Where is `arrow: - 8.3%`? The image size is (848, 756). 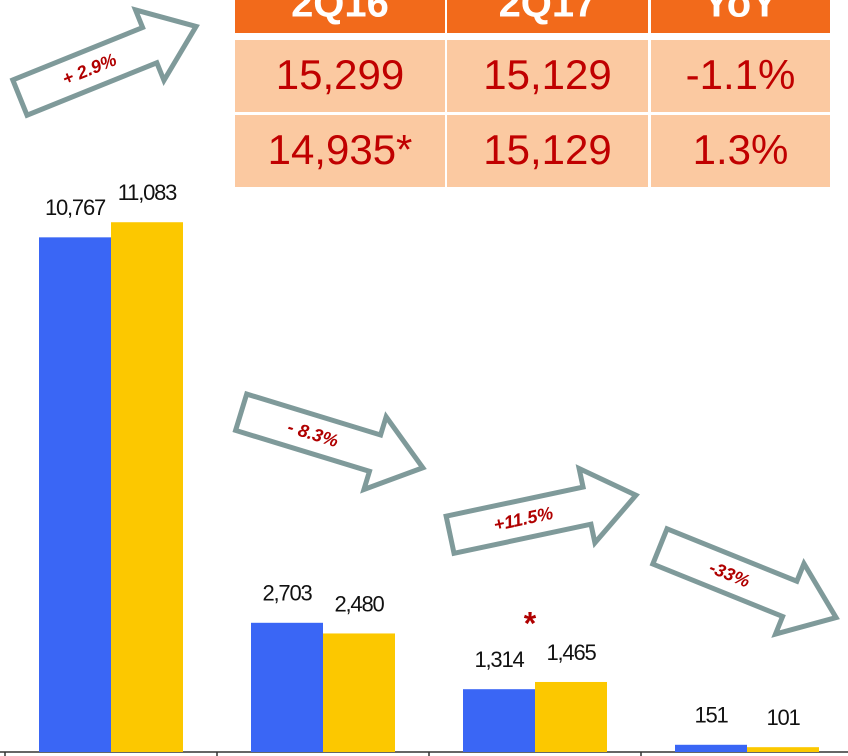
arrow: - 8.3% is located at coordinates (329, 442).